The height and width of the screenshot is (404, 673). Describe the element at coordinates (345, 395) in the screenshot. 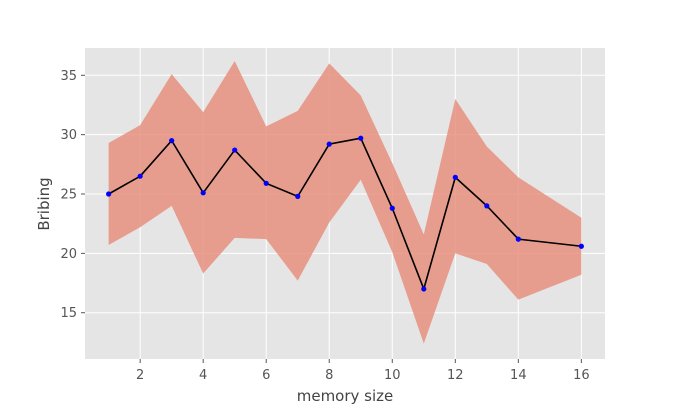

I see `x-axis-label: memory size` at that location.